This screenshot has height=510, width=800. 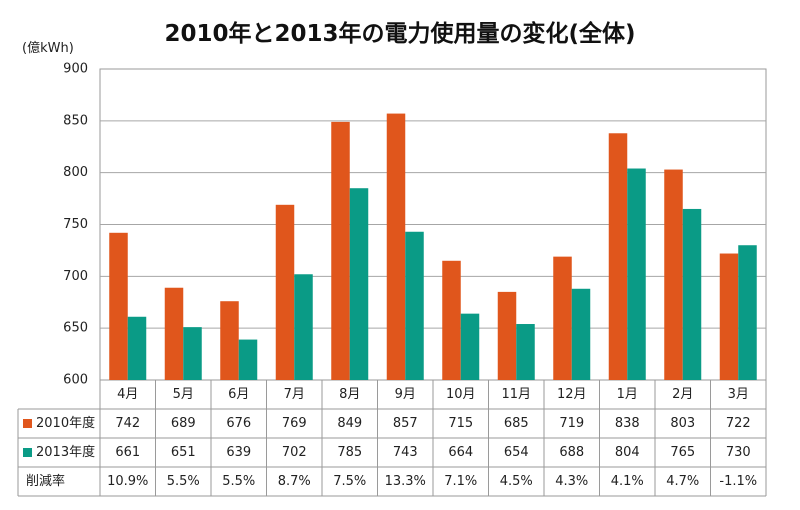 I want to click on x-tick-label: 8月, so click(x=349, y=394).